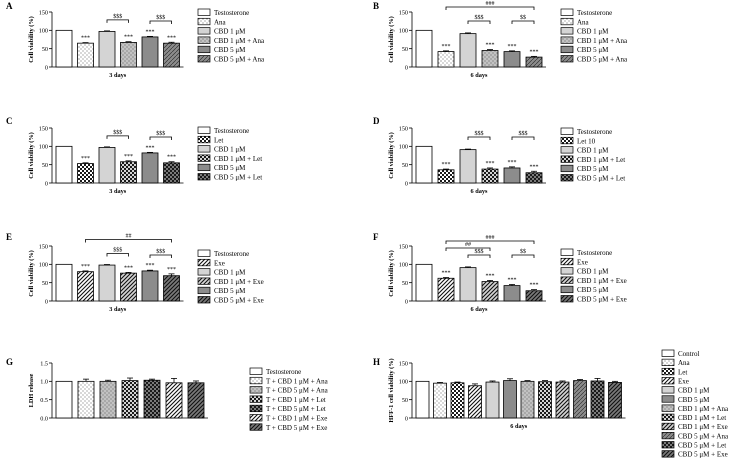  I want to click on legend-label: CBD 5 μM + Exe, so click(703, 455).